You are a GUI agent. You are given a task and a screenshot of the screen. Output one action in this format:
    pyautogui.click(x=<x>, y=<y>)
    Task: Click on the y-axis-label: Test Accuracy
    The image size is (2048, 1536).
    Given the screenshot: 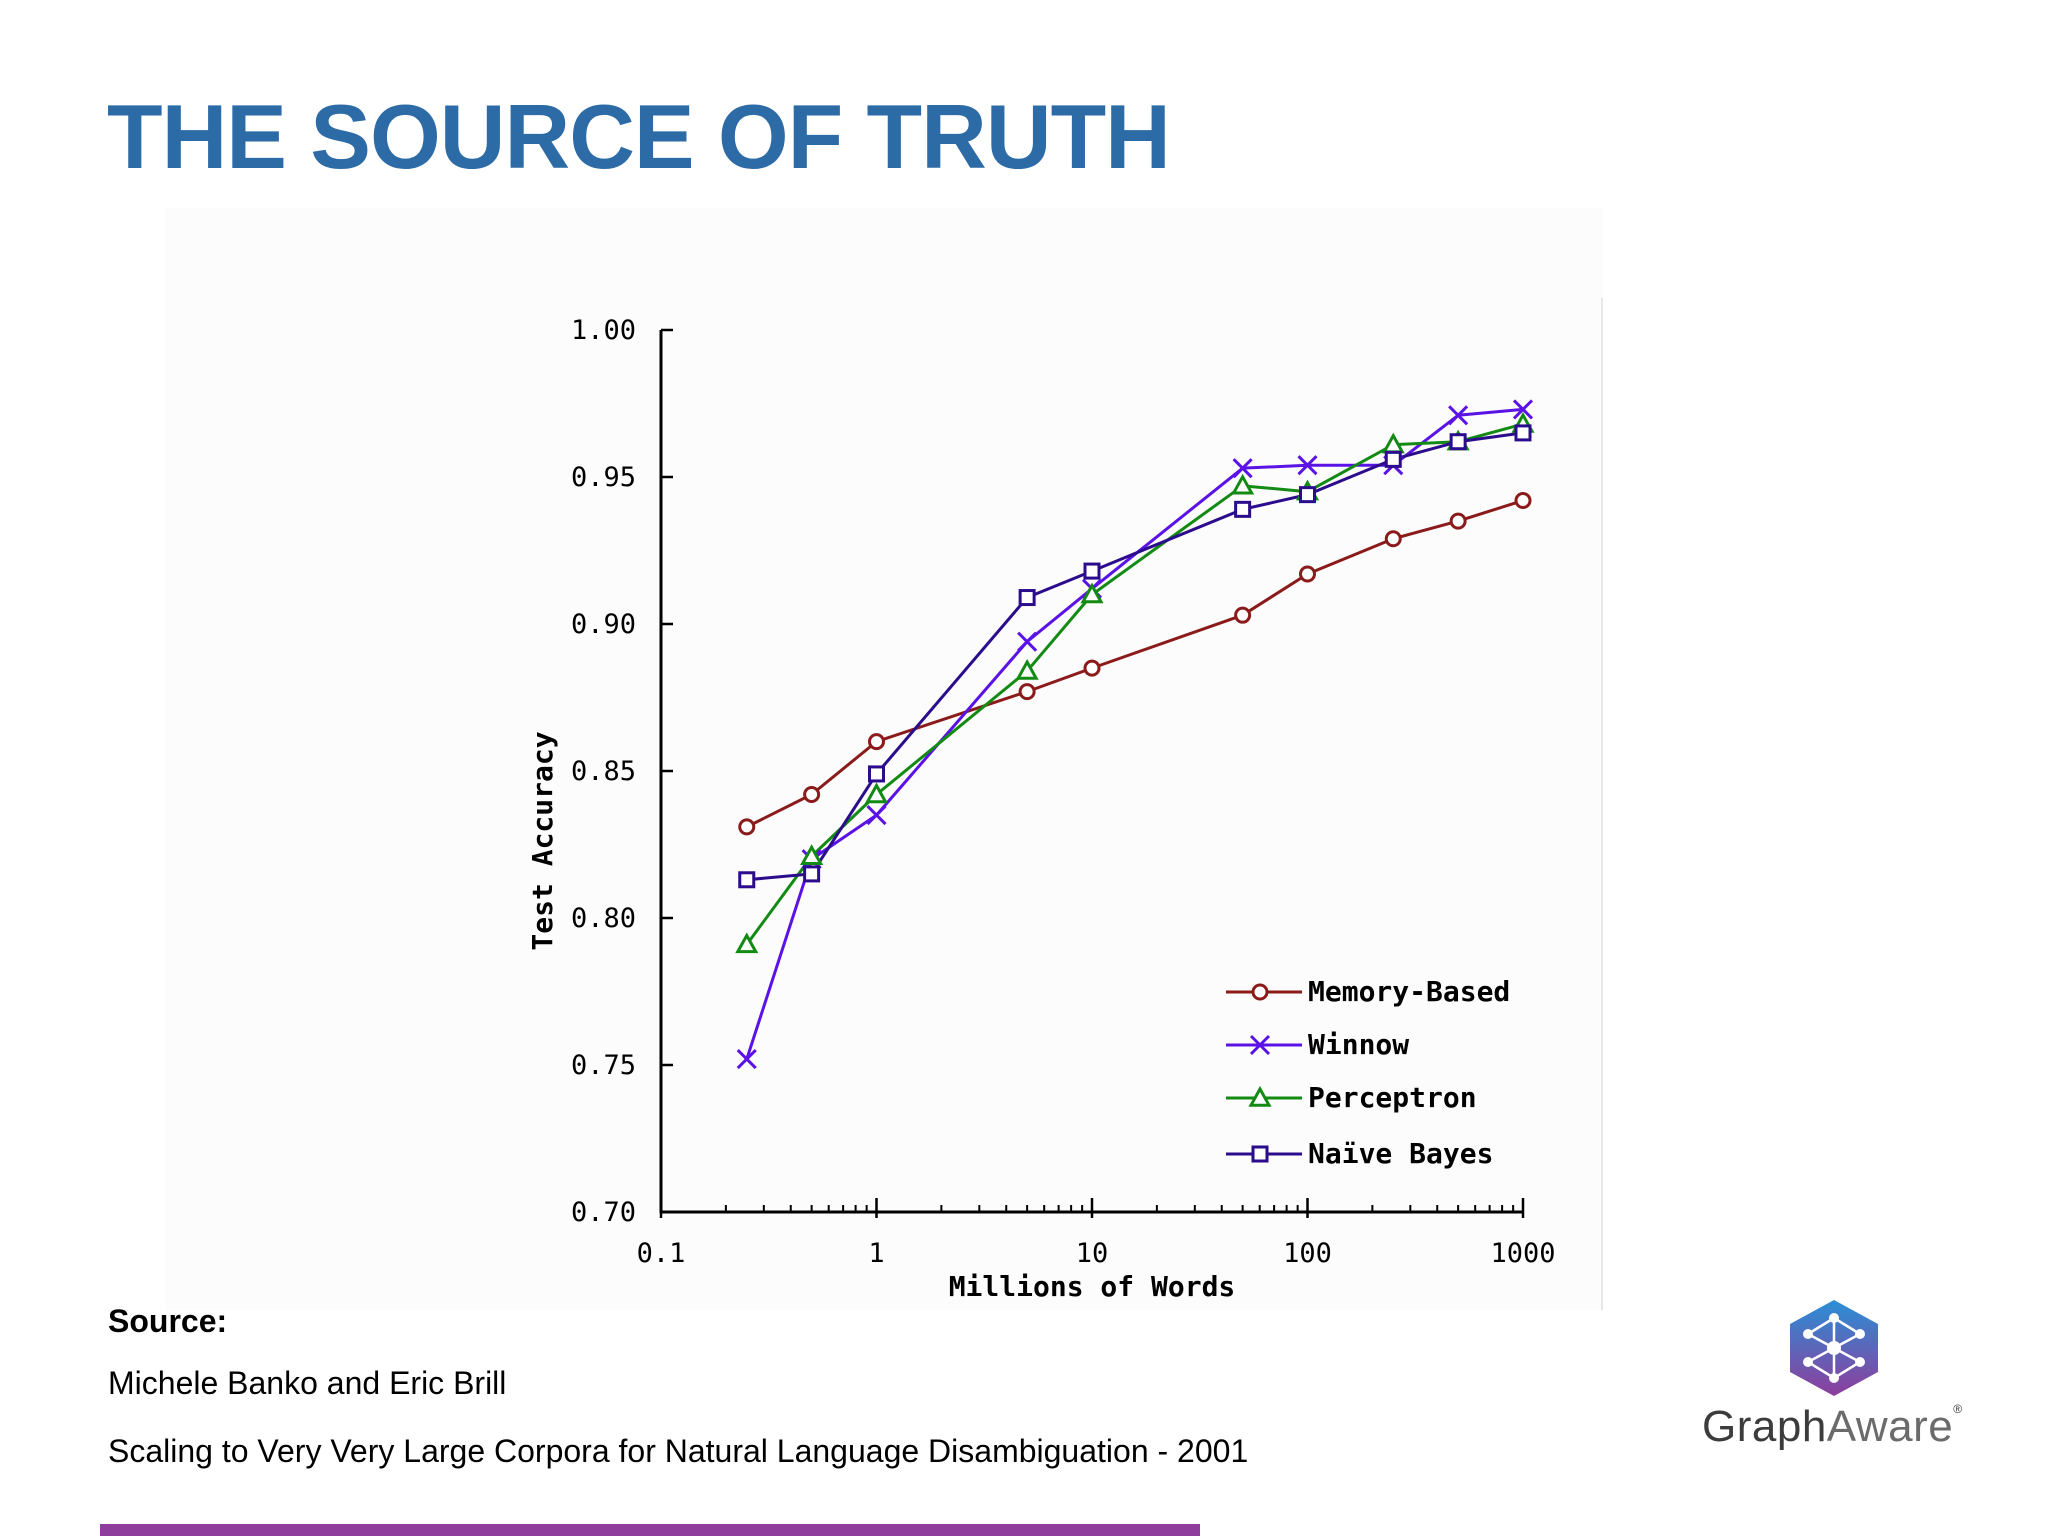 What is the action you would take?
    pyautogui.click(x=542, y=840)
    